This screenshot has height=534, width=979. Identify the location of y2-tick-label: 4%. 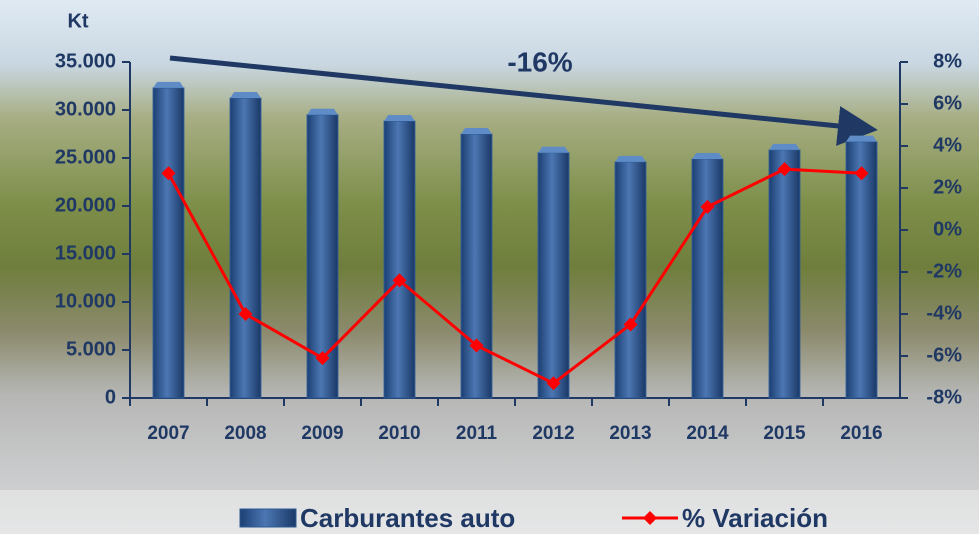
(947, 145).